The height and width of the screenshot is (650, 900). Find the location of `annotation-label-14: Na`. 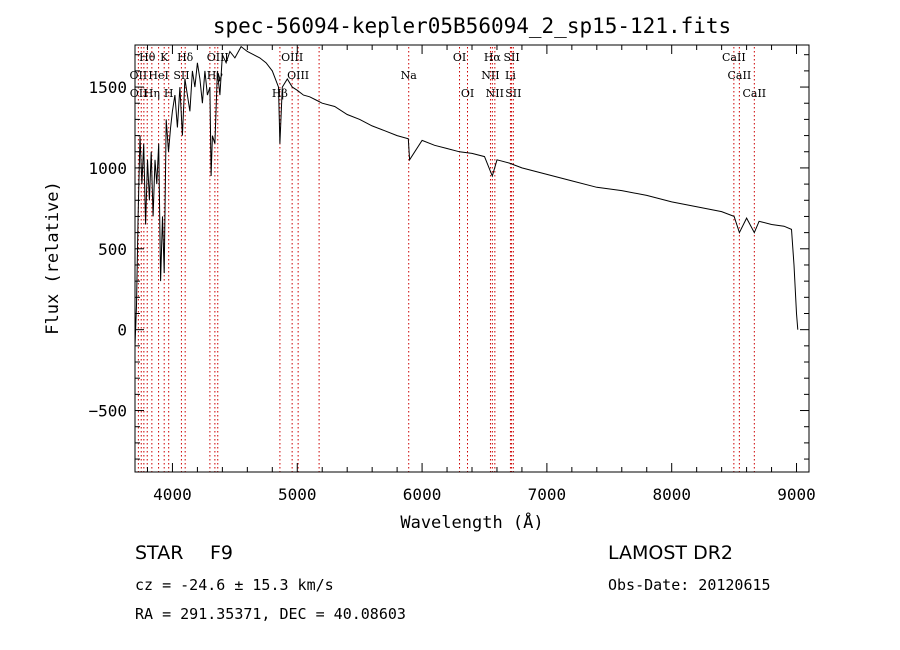

annotation-label-14: Na is located at coordinates (409, 75).